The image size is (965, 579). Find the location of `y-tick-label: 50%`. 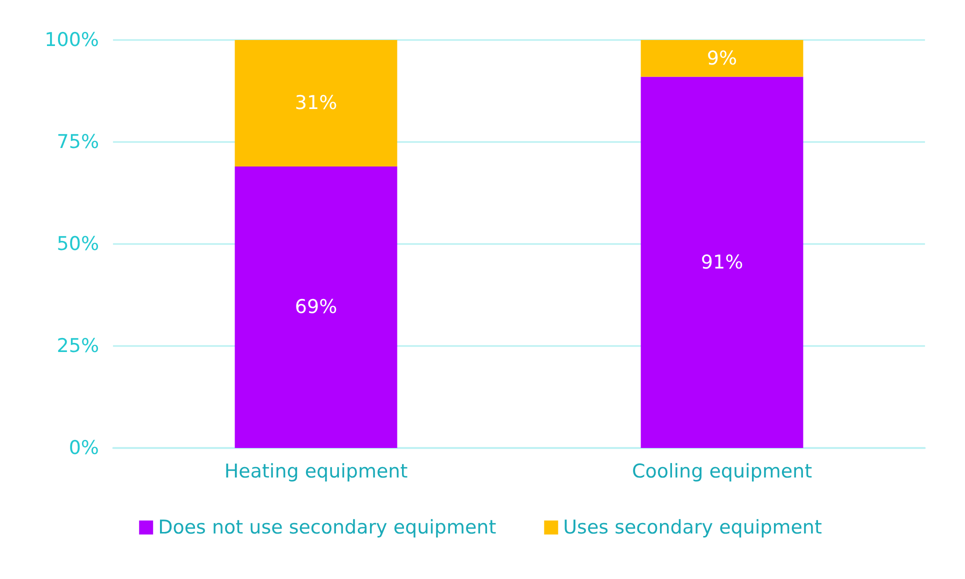

y-tick-label: 50% is located at coordinates (77, 244).